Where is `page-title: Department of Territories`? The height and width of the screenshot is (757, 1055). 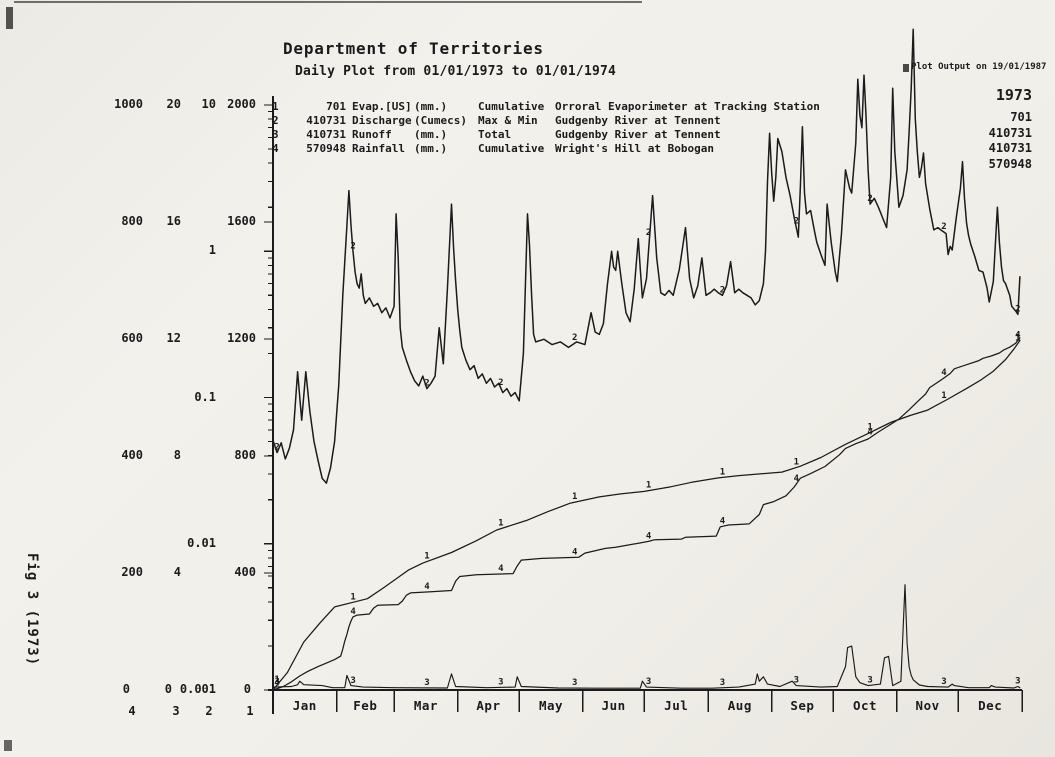 page-title: Department of Territories is located at coordinates (413, 48).